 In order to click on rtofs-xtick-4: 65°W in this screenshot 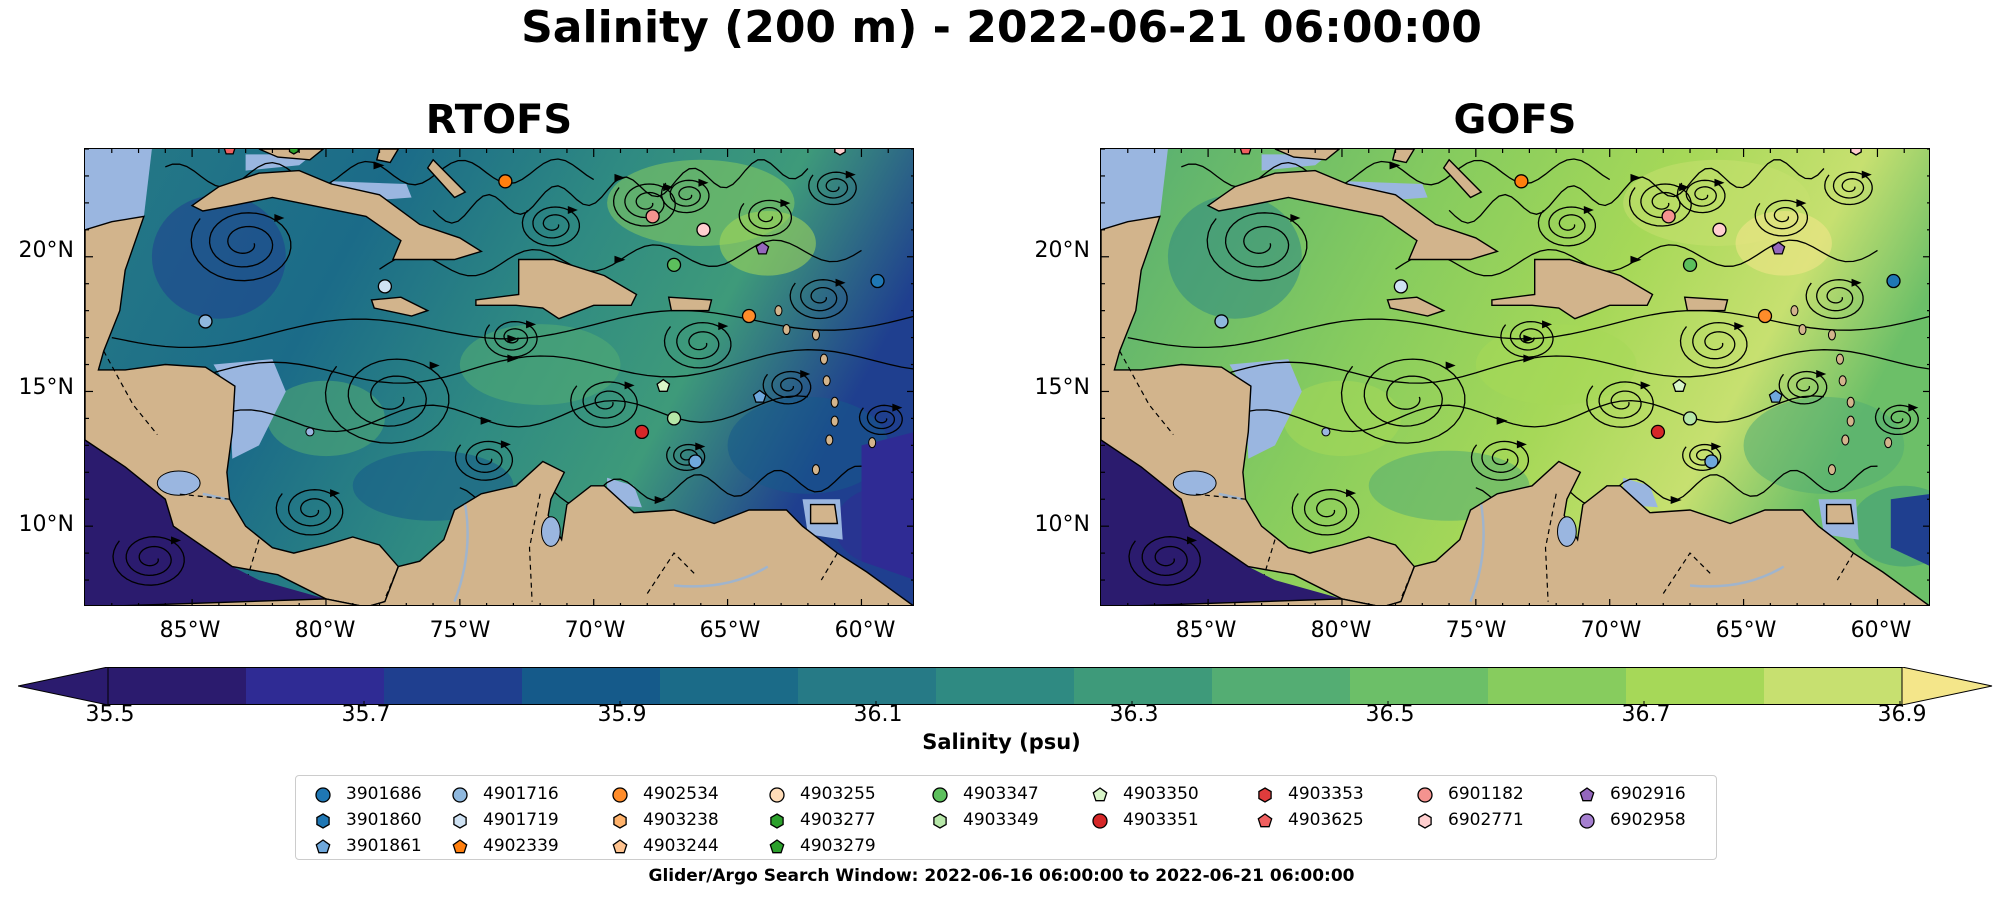, I will do `click(730, 630)`.